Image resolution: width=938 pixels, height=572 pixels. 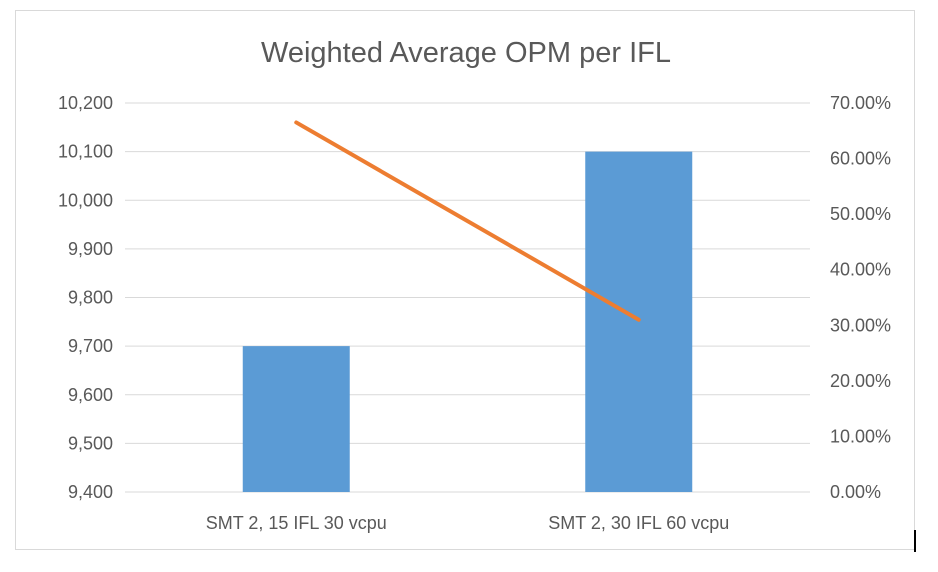 I want to click on line-series, so click(x=467, y=221).